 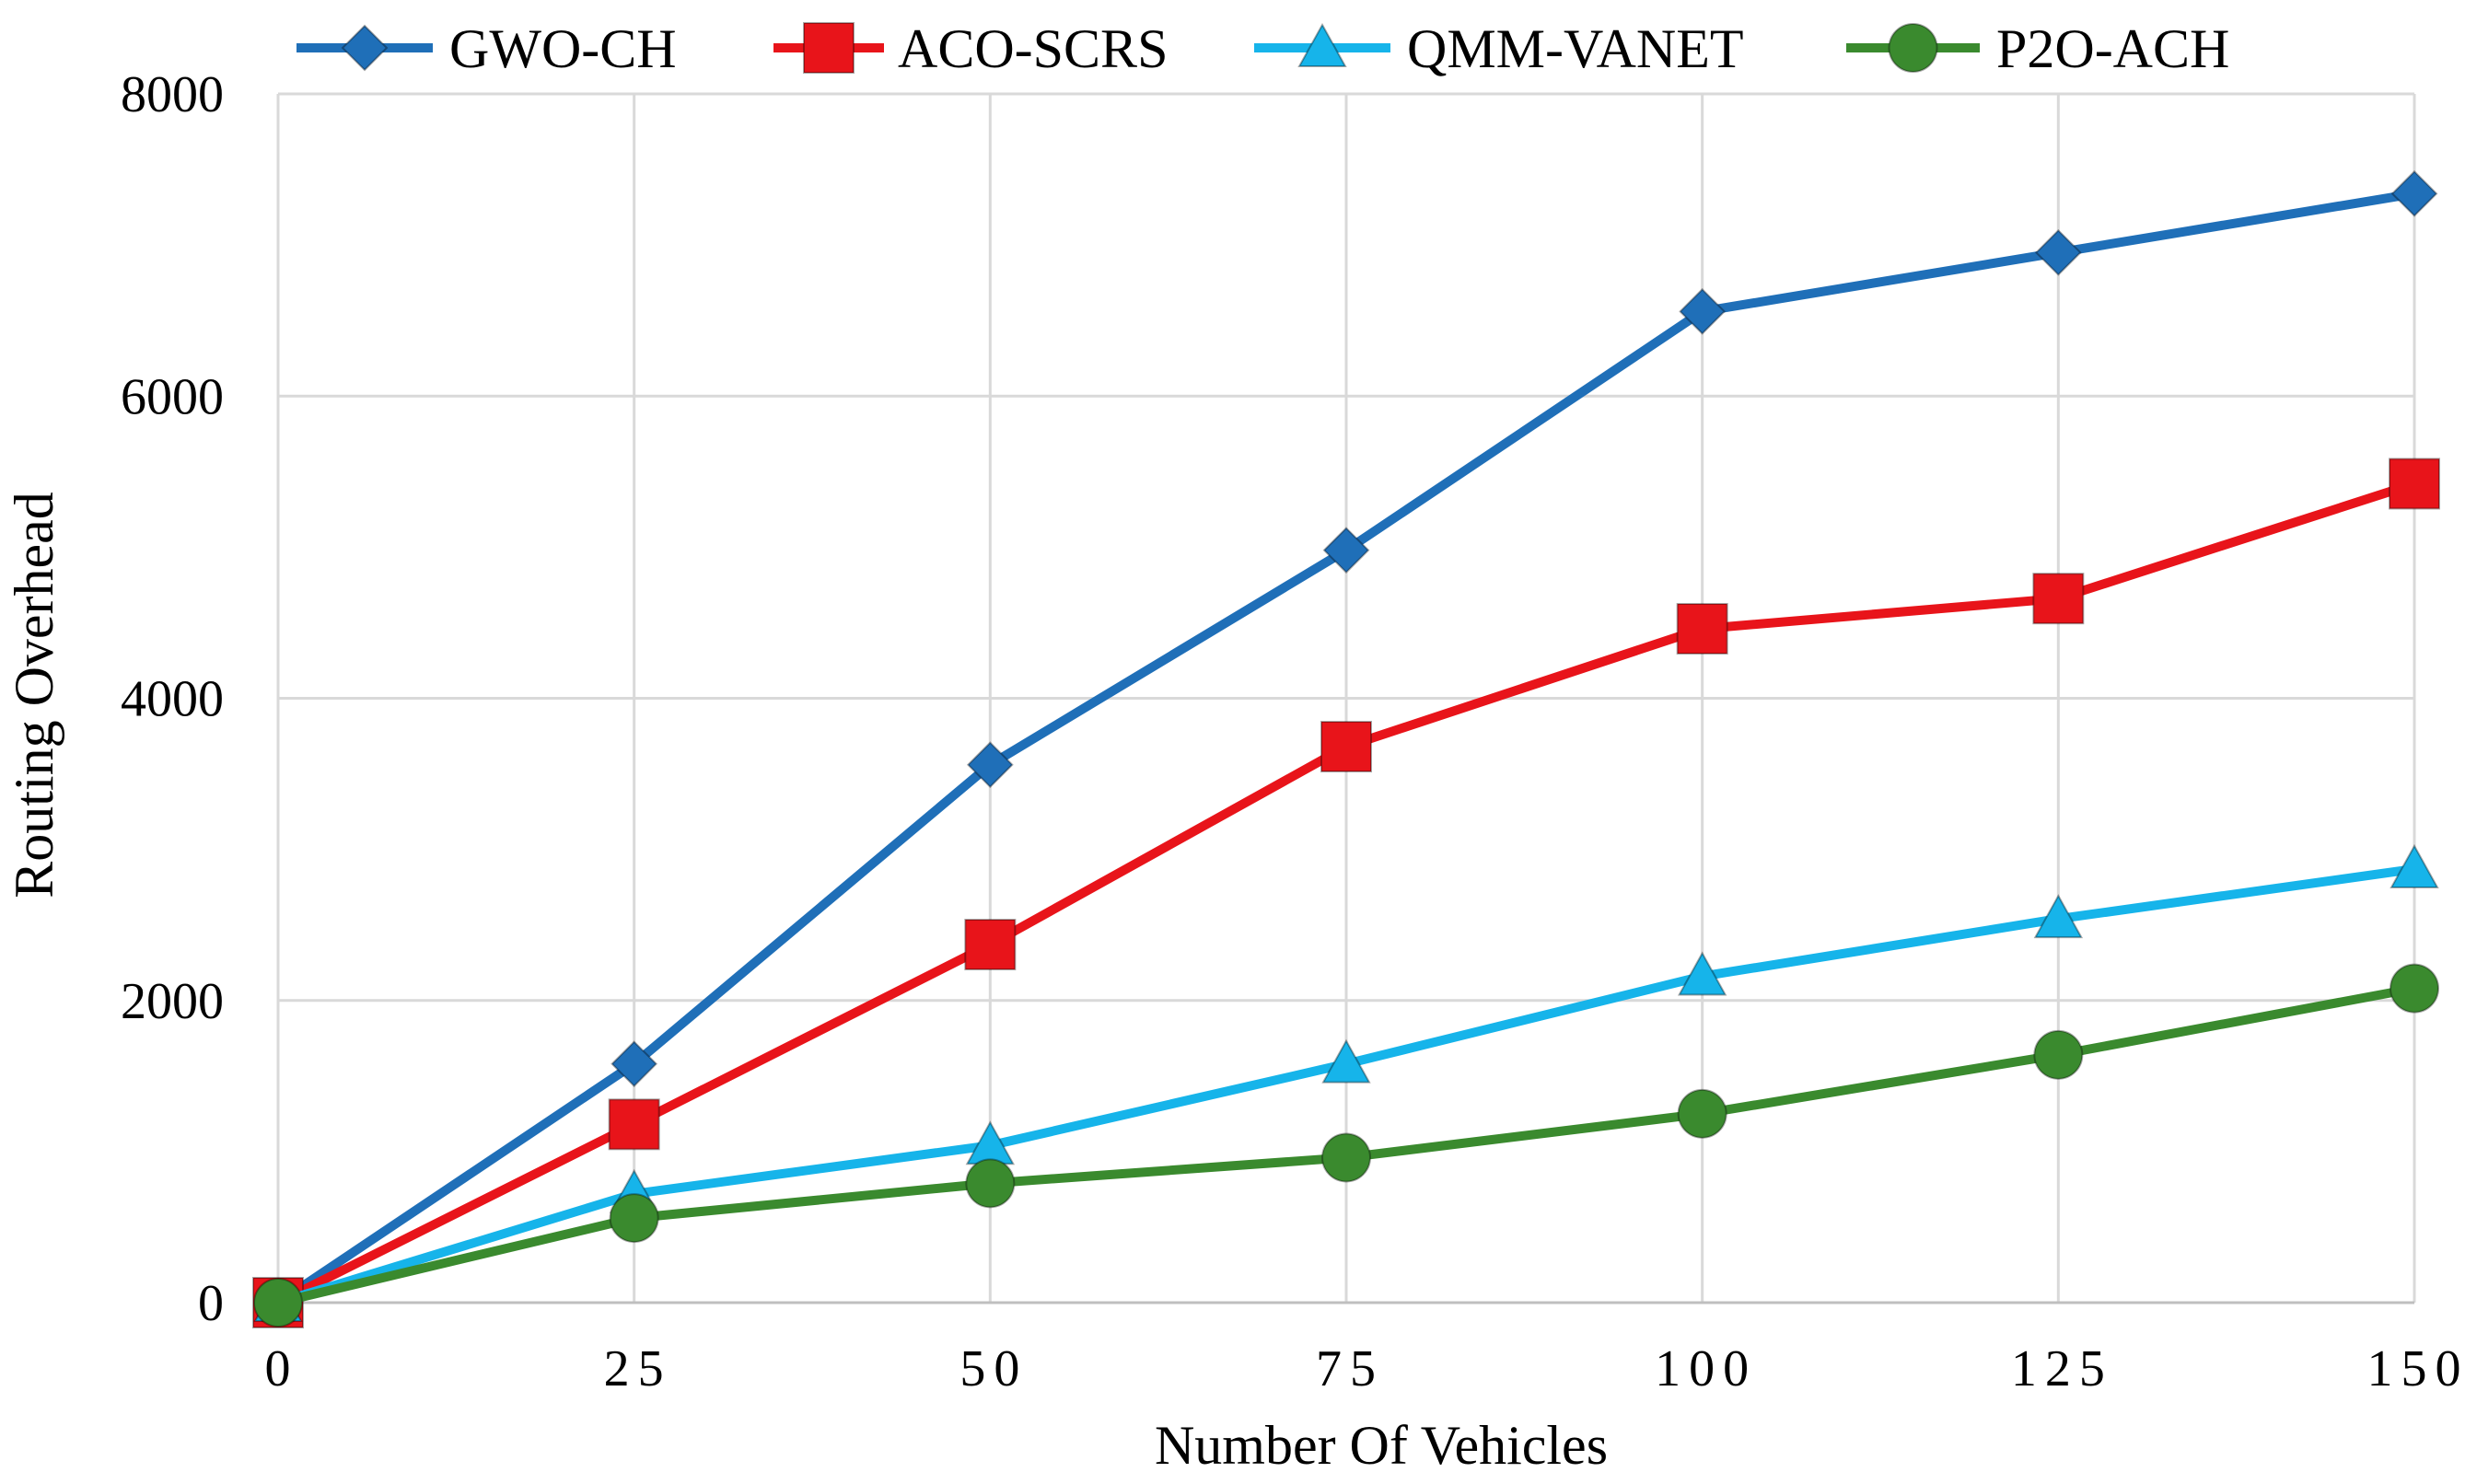 I want to click on y-tick-labels: 0 2000 4000 6000 8000, so click(x=173, y=699).